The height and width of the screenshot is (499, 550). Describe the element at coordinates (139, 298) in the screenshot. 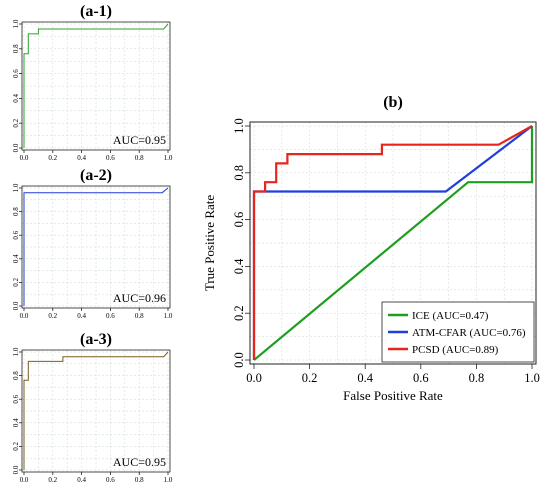

I see `auc-annotation: AUC=0.96` at that location.